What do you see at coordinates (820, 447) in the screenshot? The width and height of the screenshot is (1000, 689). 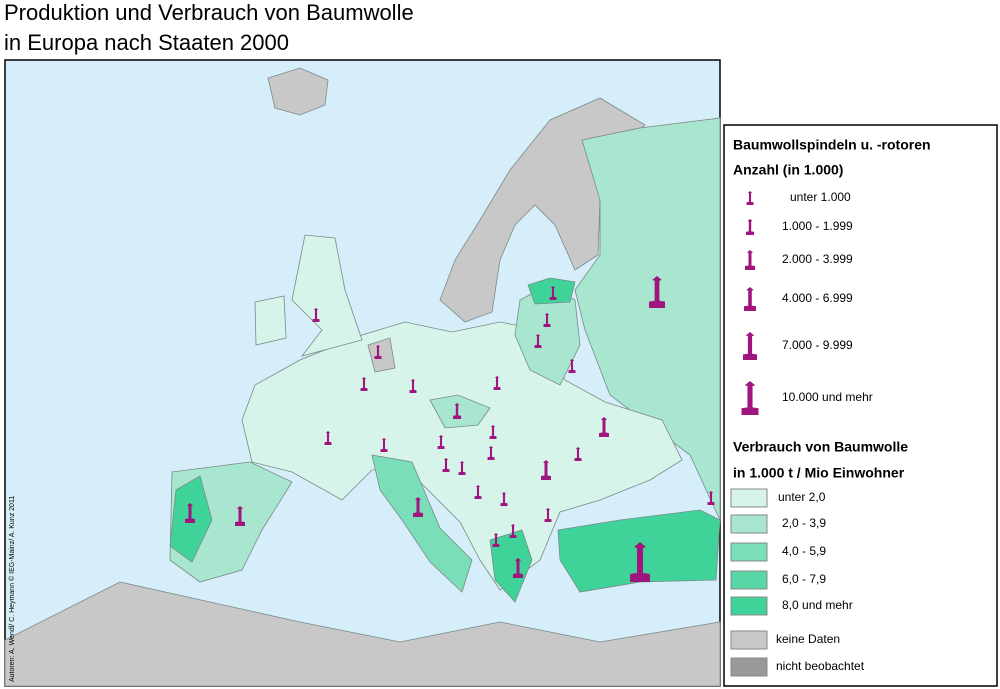 I see `legend-title: Verbrauch von Baumwolle` at bounding box center [820, 447].